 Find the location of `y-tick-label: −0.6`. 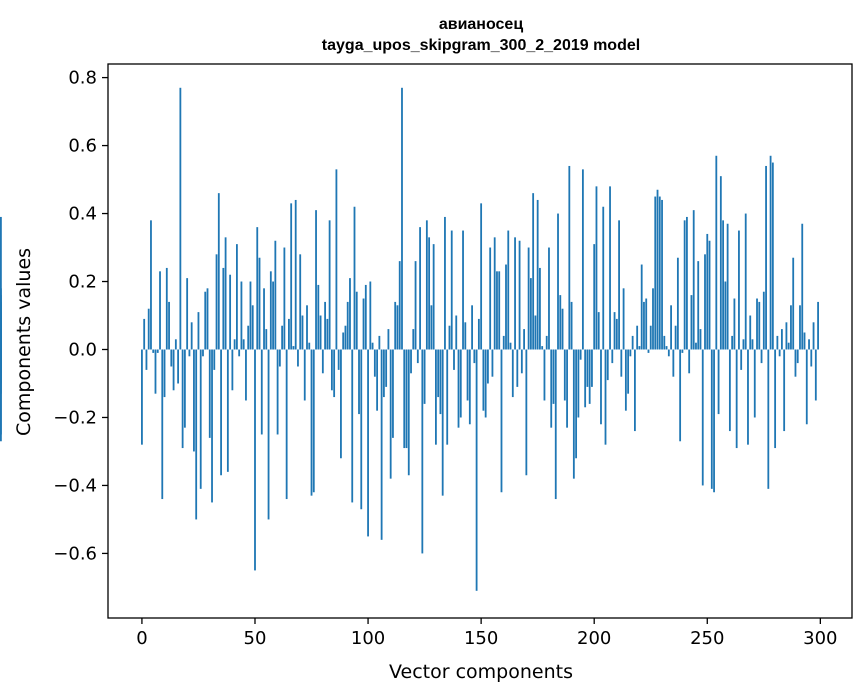

y-tick-label: −0.6 is located at coordinates (75, 553).